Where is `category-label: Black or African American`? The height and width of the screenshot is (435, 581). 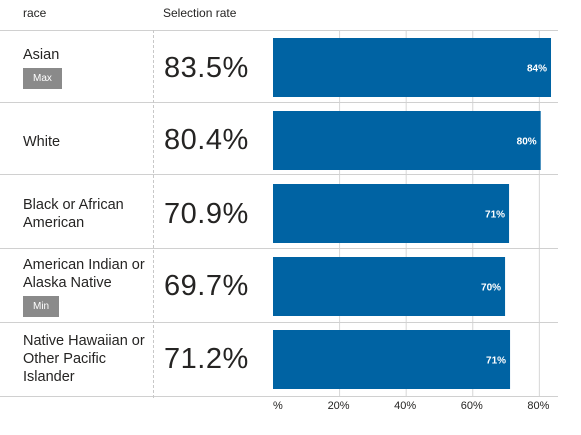 category-label: Black or African American is located at coordinates (73, 214).